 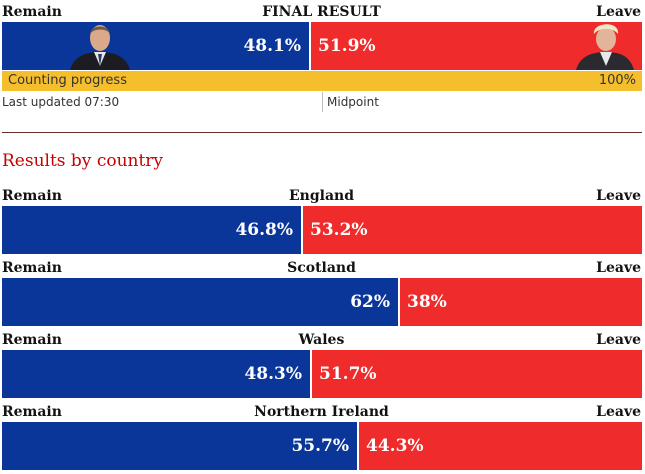 What do you see at coordinates (32, 12) in the screenshot?
I see `final-remain-label: Remain` at bounding box center [32, 12].